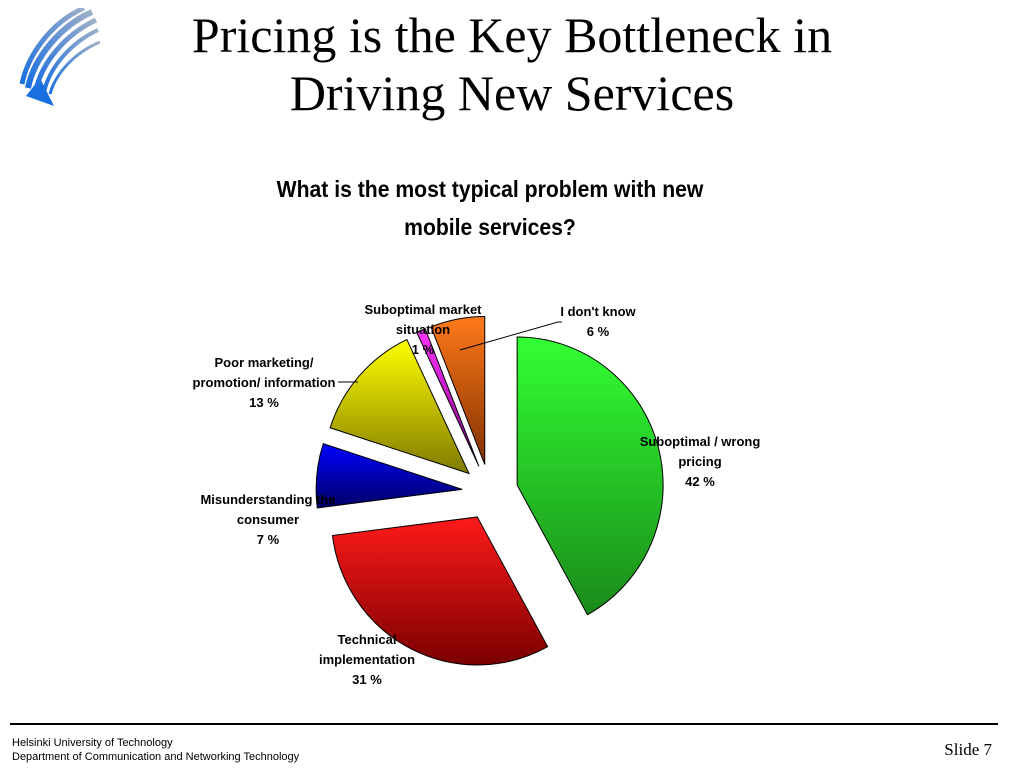  I want to click on slice-category-label-4: situation, so click(423, 329).